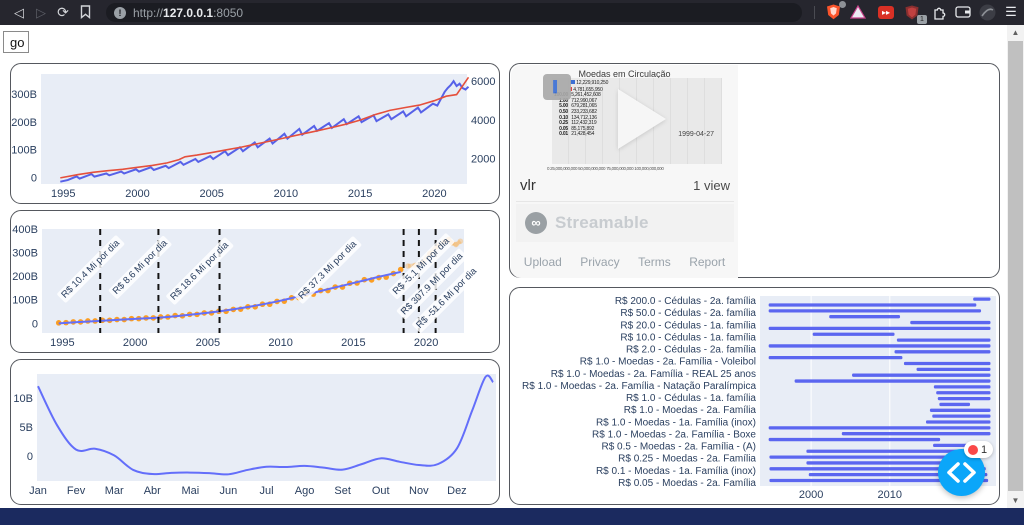  I want to click on page-scrollbar: ▲ ▼, so click(1015, 266).